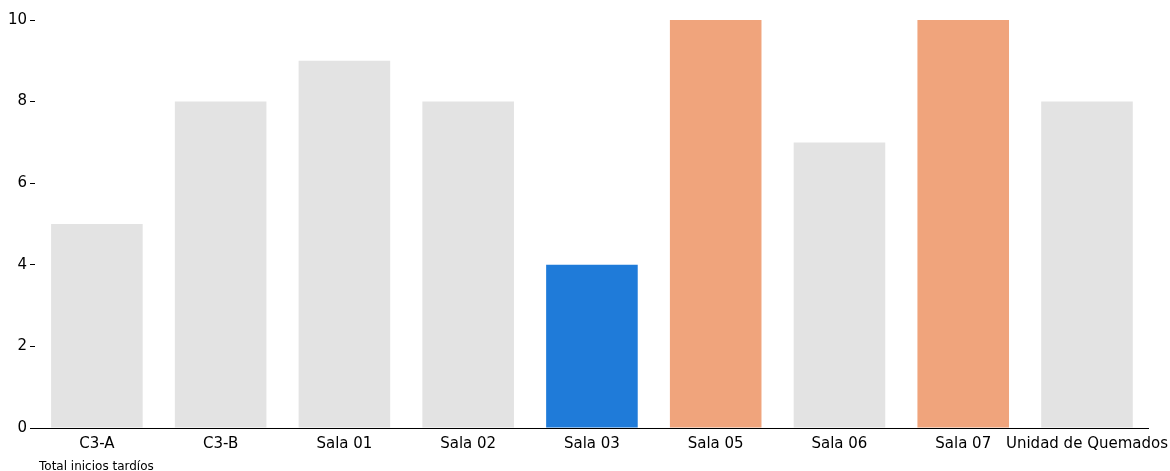  Describe the element at coordinates (22, 426) in the screenshot. I see `y-tick-label: 0` at that location.